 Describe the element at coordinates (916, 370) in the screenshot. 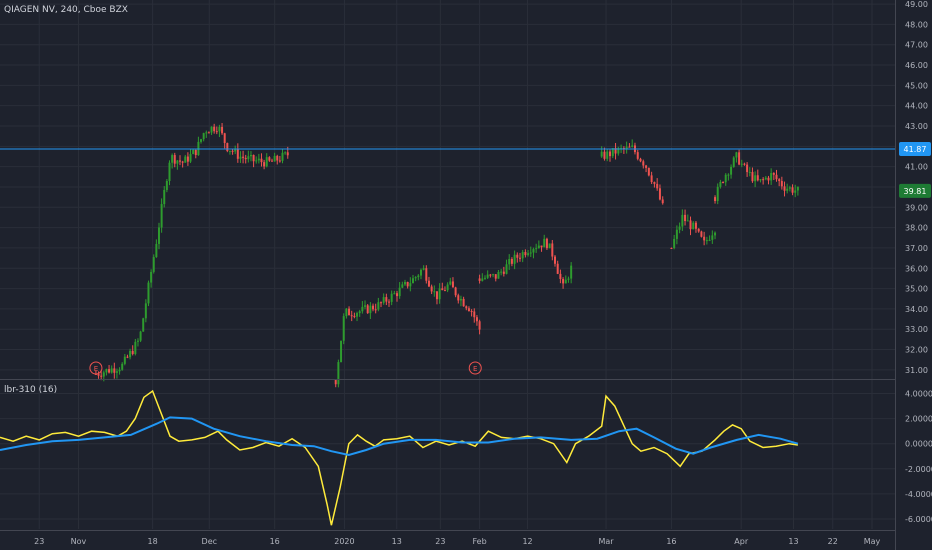

I see `price-tick-label: 31.00` at that location.